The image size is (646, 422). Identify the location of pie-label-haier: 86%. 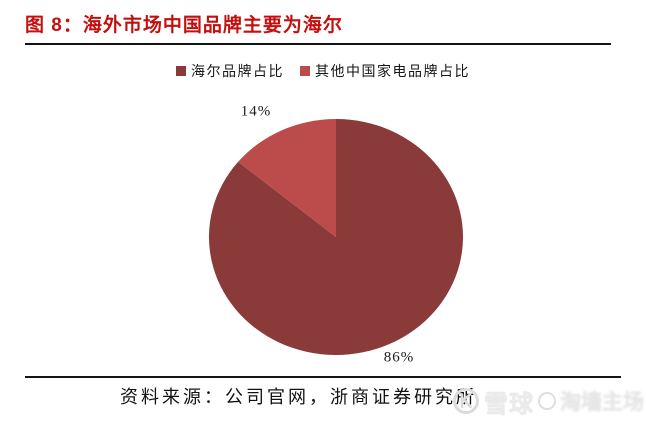
(399, 357).